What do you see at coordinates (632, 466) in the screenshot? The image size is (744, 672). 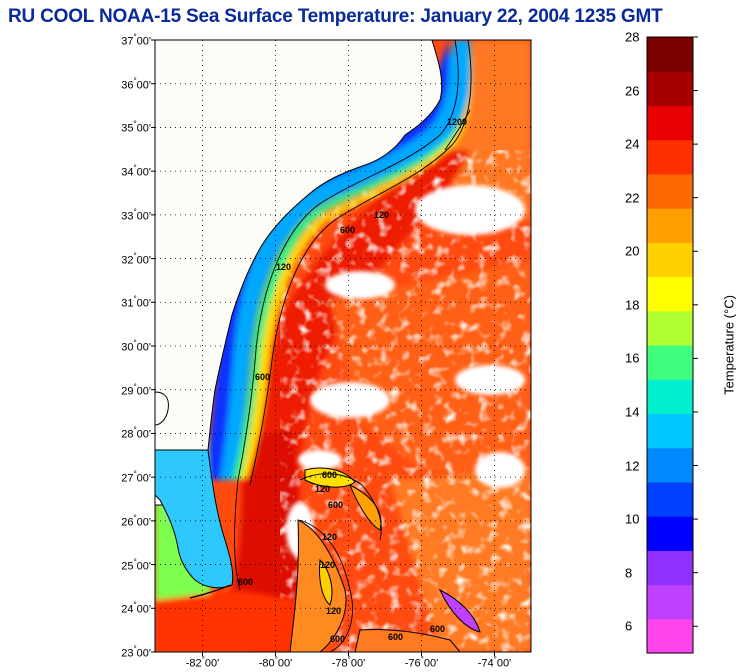 I see `colorbar-label: 12` at bounding box center [632, 466].